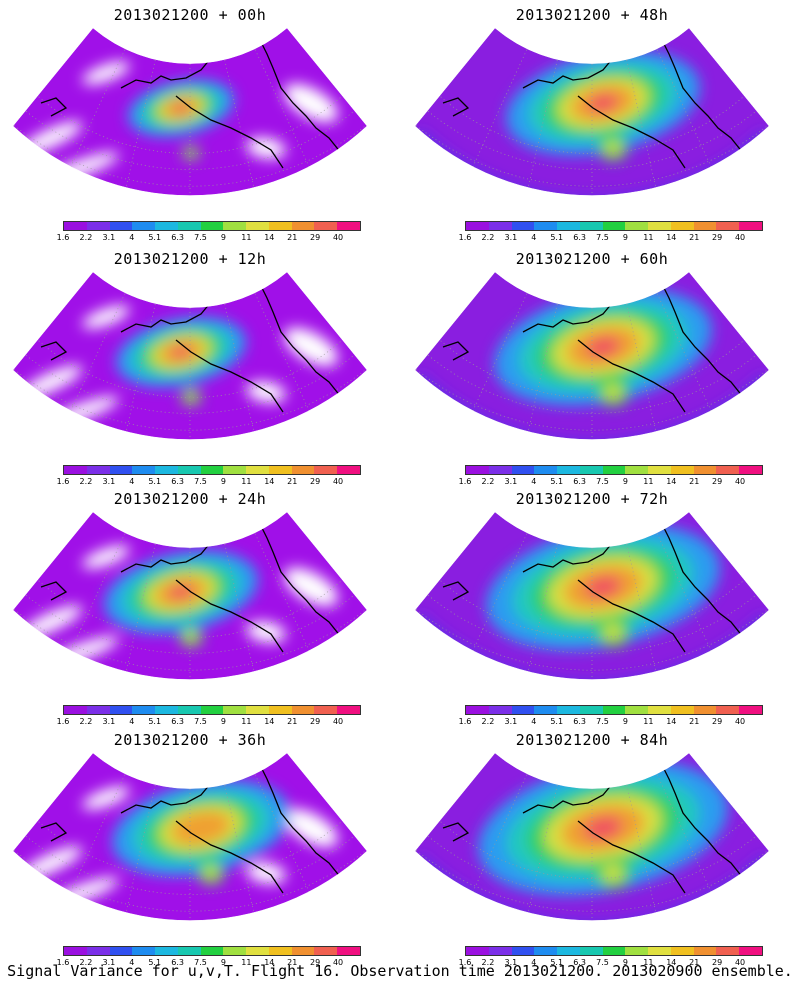 This screenshot has width=800, height=1000. What do you see at coordinates (190, 259) in the screenshot?
I see `panel-title: 2013021200 + 12h` at bounding box center [190, 259].